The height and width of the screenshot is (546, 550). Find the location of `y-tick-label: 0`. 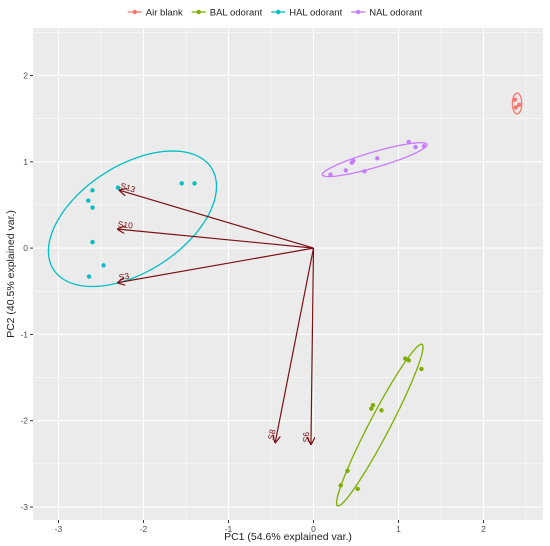

y-tick-label: 0 is located at coordinates (25, 248).